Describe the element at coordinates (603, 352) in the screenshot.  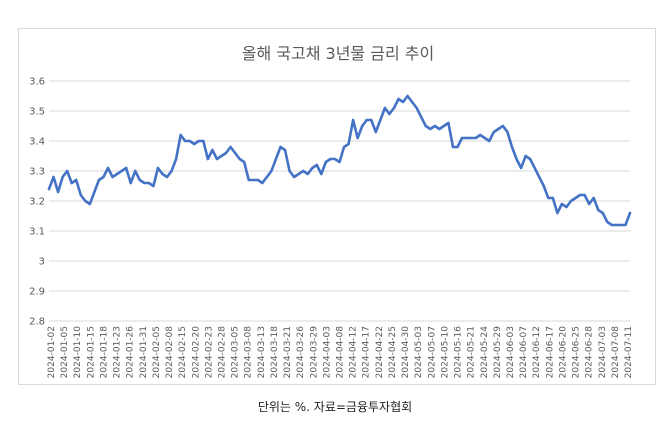
I see `x-tick-label: 2024-07-03` at that location.